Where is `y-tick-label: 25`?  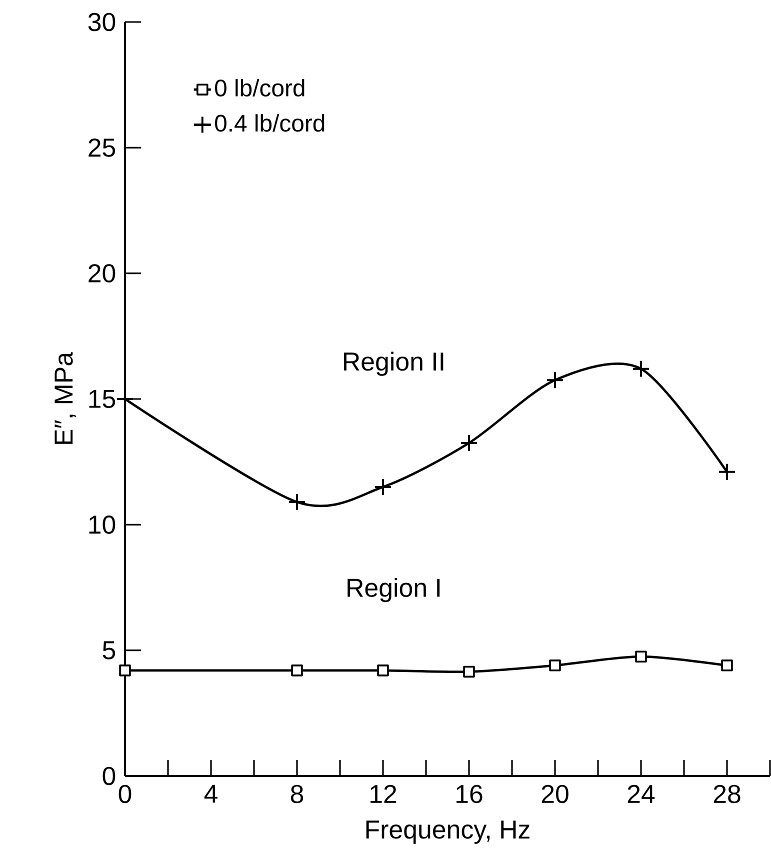 y-tick-label: 25 is located at coordinates (102, 147).